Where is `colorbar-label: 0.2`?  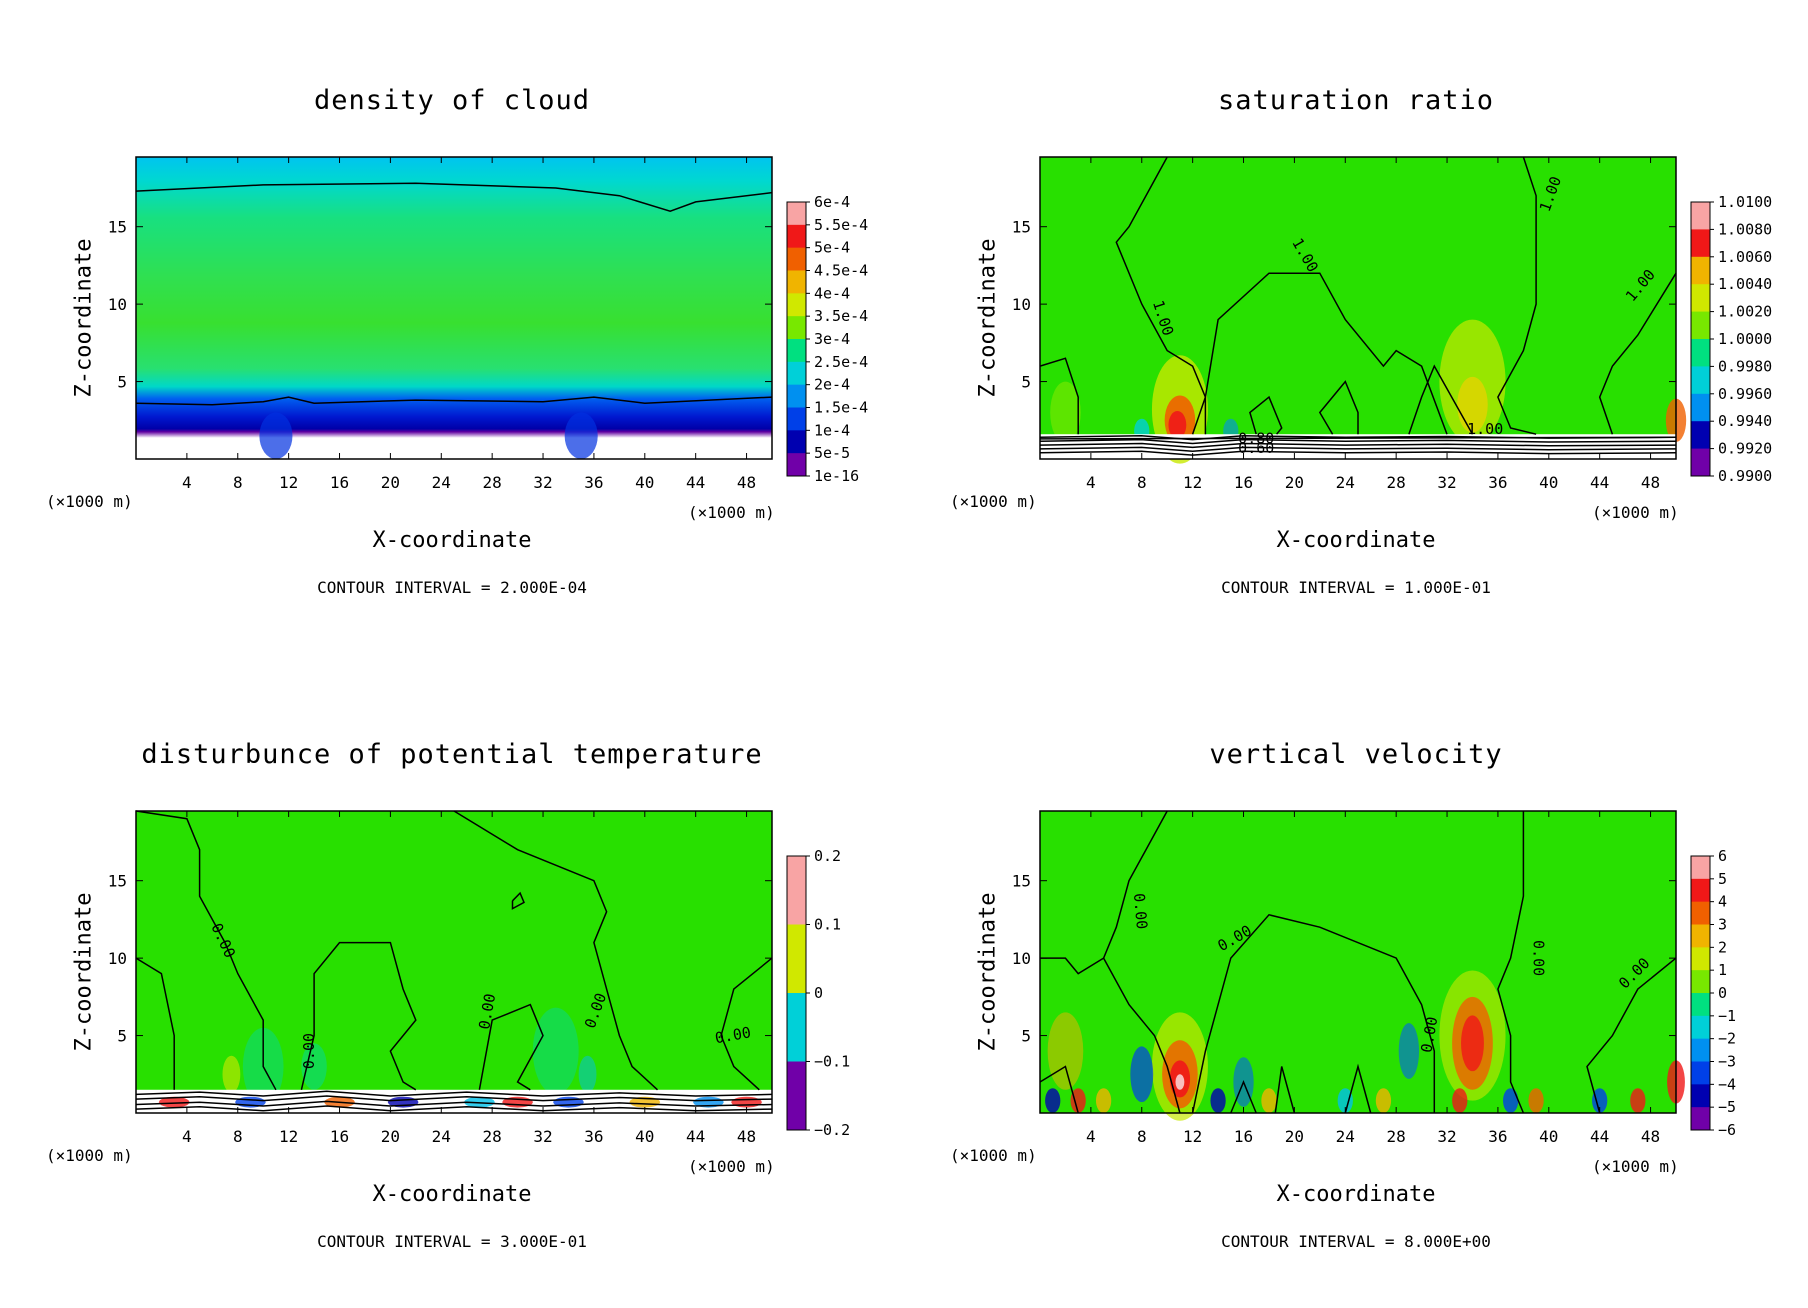
colorbar-label: 0.2 is located at coordinates (827, 856).